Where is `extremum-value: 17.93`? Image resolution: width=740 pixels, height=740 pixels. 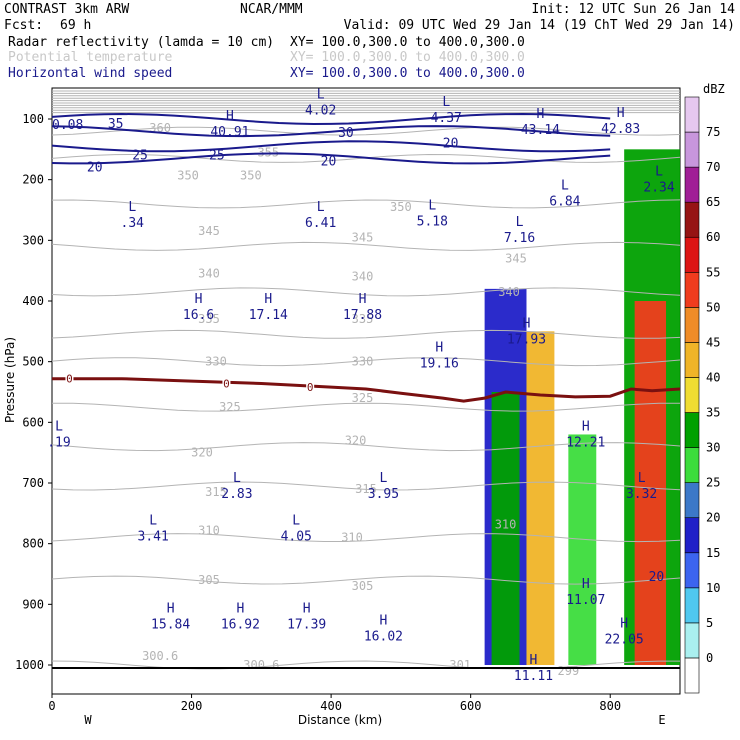
extremum-value: 17.93 is located at coordinates (526, 339).